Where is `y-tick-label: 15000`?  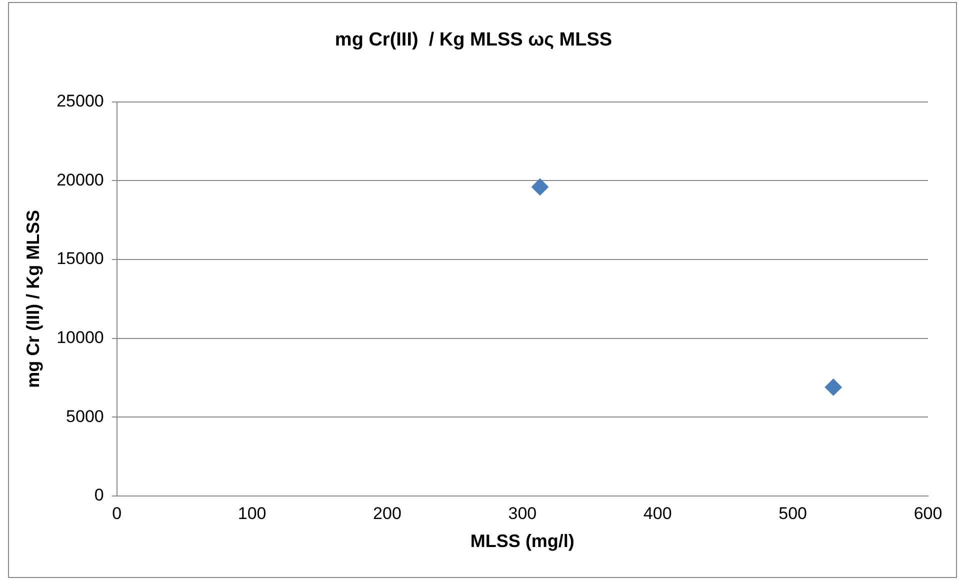 y-tick-label: 15000 is located at coordinates (80, 258).